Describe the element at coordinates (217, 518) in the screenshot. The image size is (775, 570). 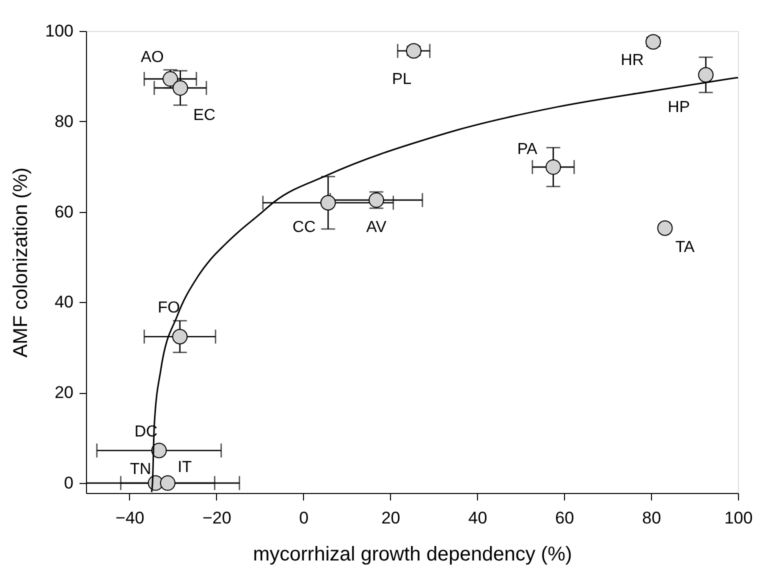
I see `x-tick-label: −20` at that location.